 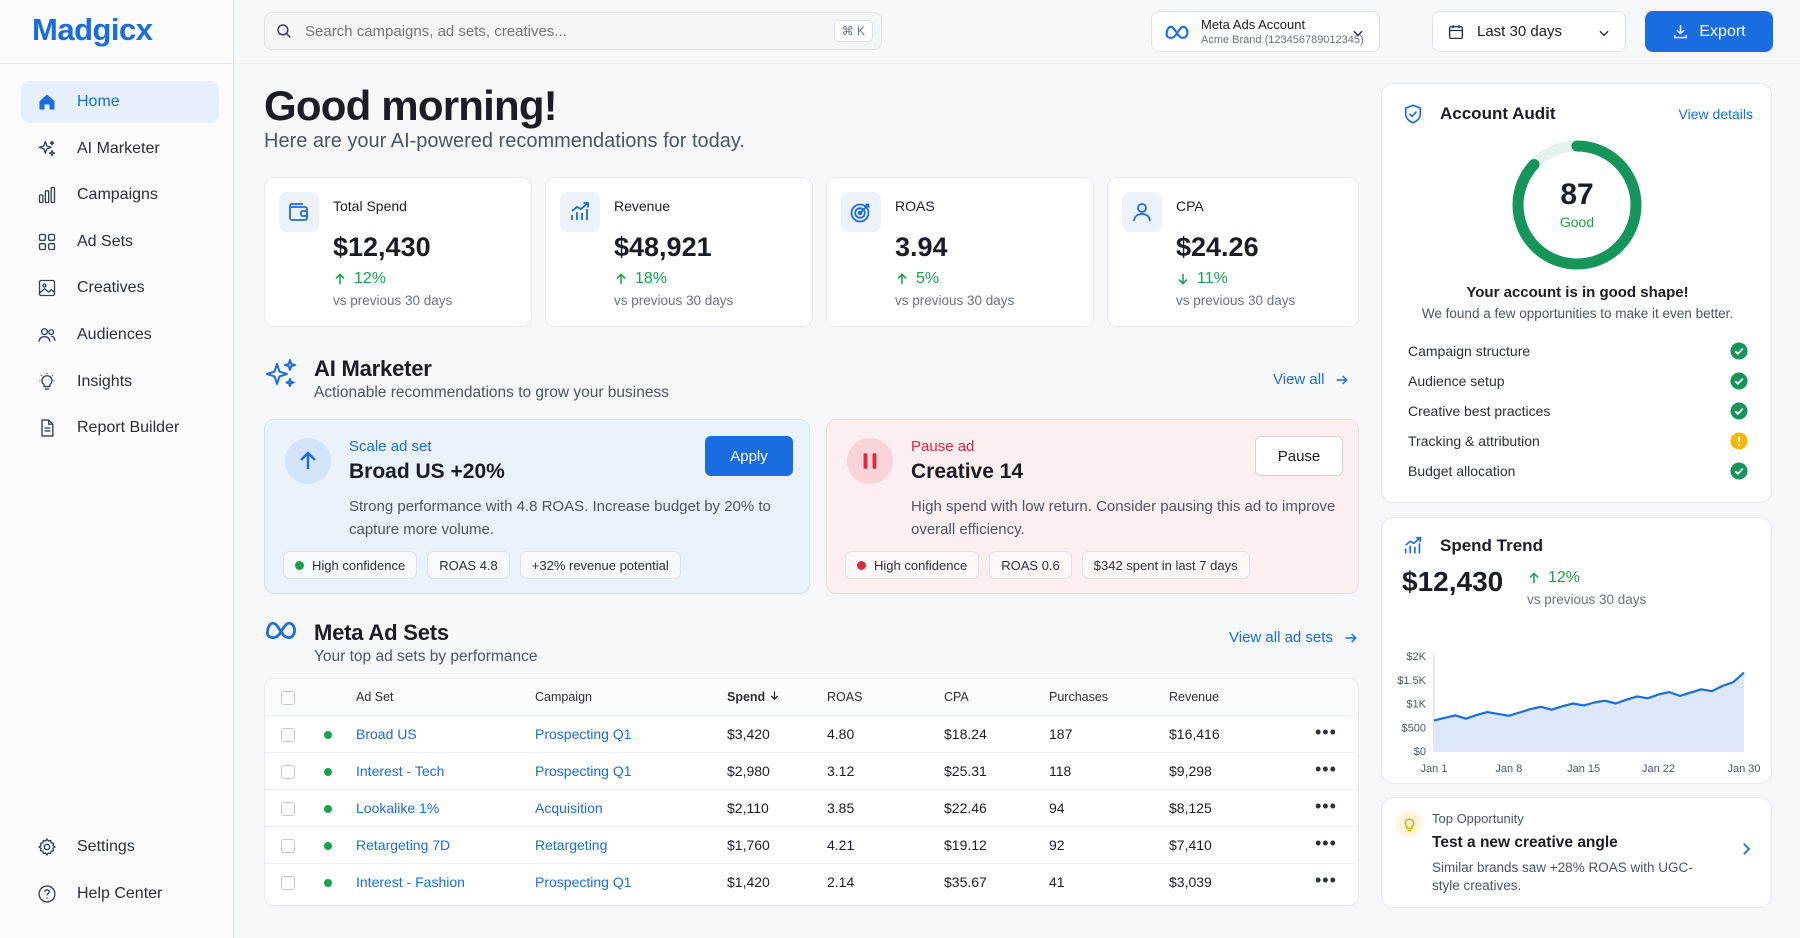 What do you see at coordinates (1057, 808) in the screenshot?
I see `purchases-cell: 94` at bounding box center [1057, 808].